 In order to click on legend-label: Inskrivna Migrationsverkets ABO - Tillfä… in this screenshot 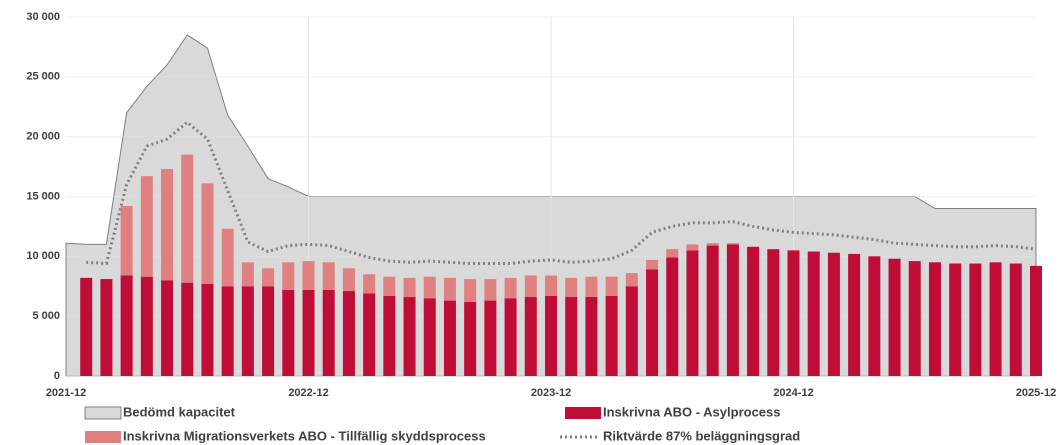, I will do `click(304, 435)`.